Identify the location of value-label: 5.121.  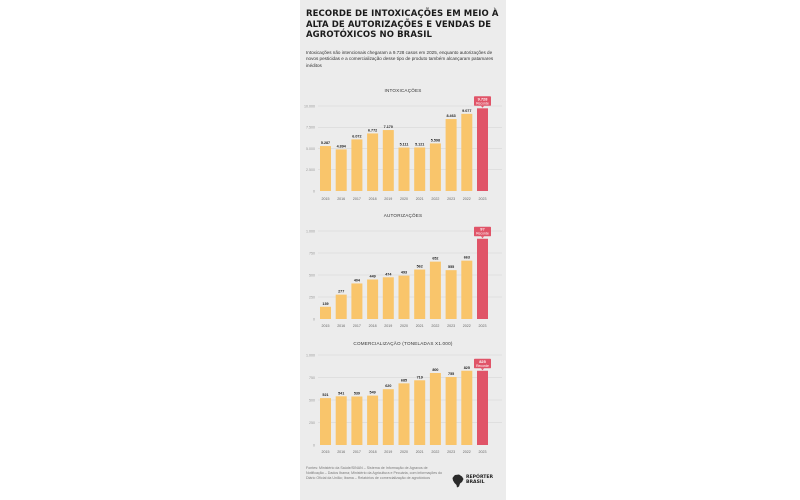
(419, 144).